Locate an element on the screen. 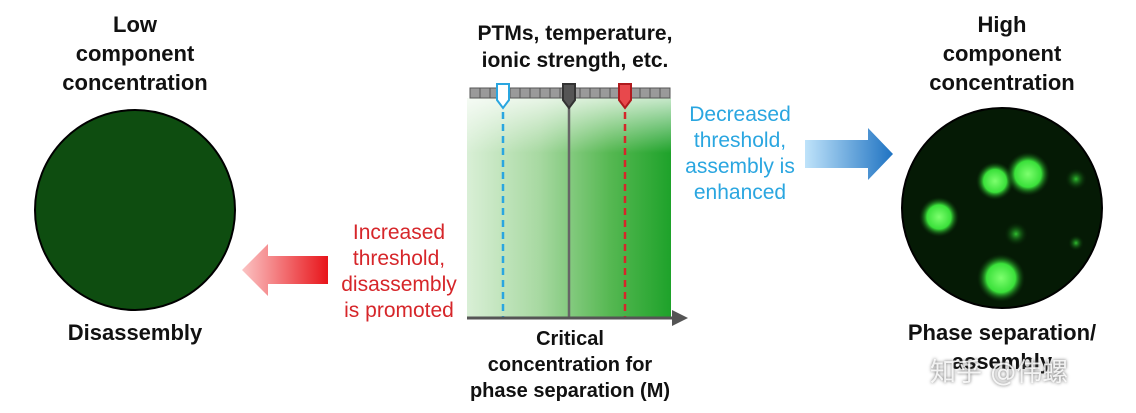 The image size is (1136, 413). blue-marker is located at coordinates (503, 96).